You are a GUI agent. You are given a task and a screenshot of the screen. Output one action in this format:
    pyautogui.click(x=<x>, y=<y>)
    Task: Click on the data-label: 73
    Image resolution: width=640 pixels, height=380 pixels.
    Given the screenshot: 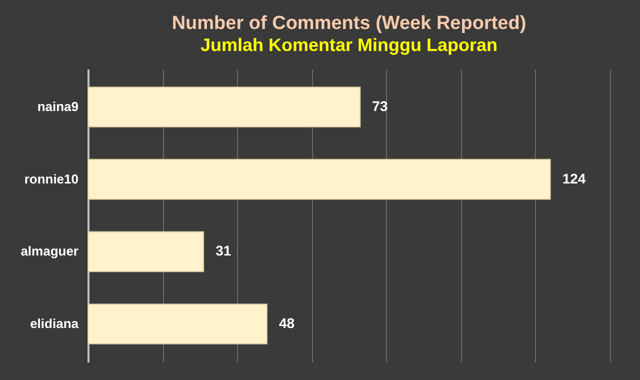 What is the action you would take?
    pyautogui.click(x=380, y=106)
    